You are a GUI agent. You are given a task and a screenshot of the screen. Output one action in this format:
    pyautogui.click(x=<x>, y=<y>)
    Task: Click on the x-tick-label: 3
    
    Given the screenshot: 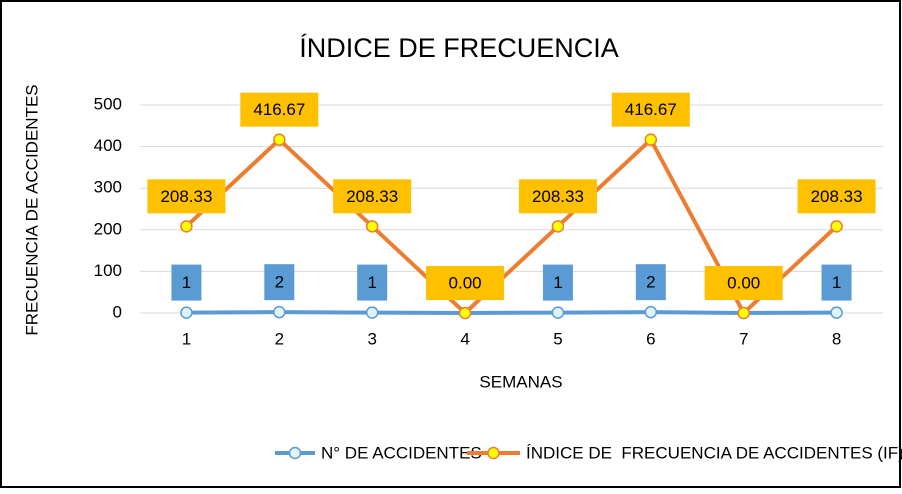 What is the action you would take?
    pyautogui.click(x=371, y=338)
    